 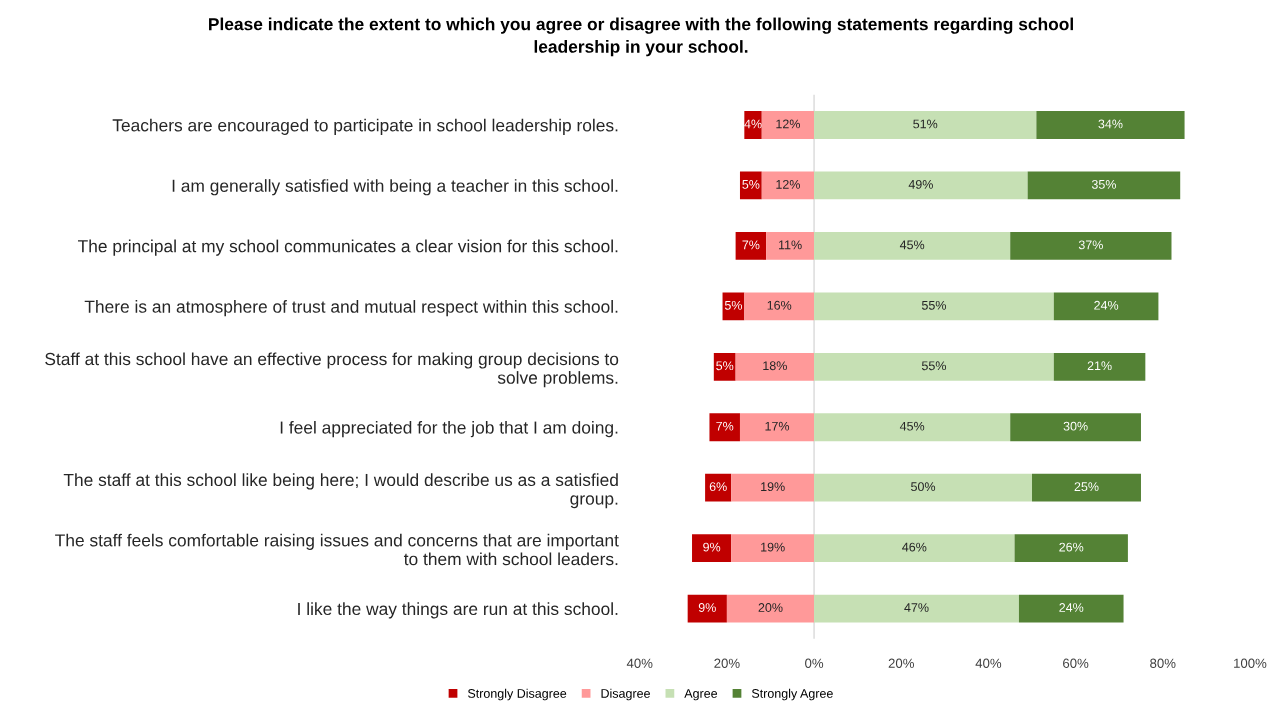 I want to click on data-label: 16%, so click(x=779, y=305).